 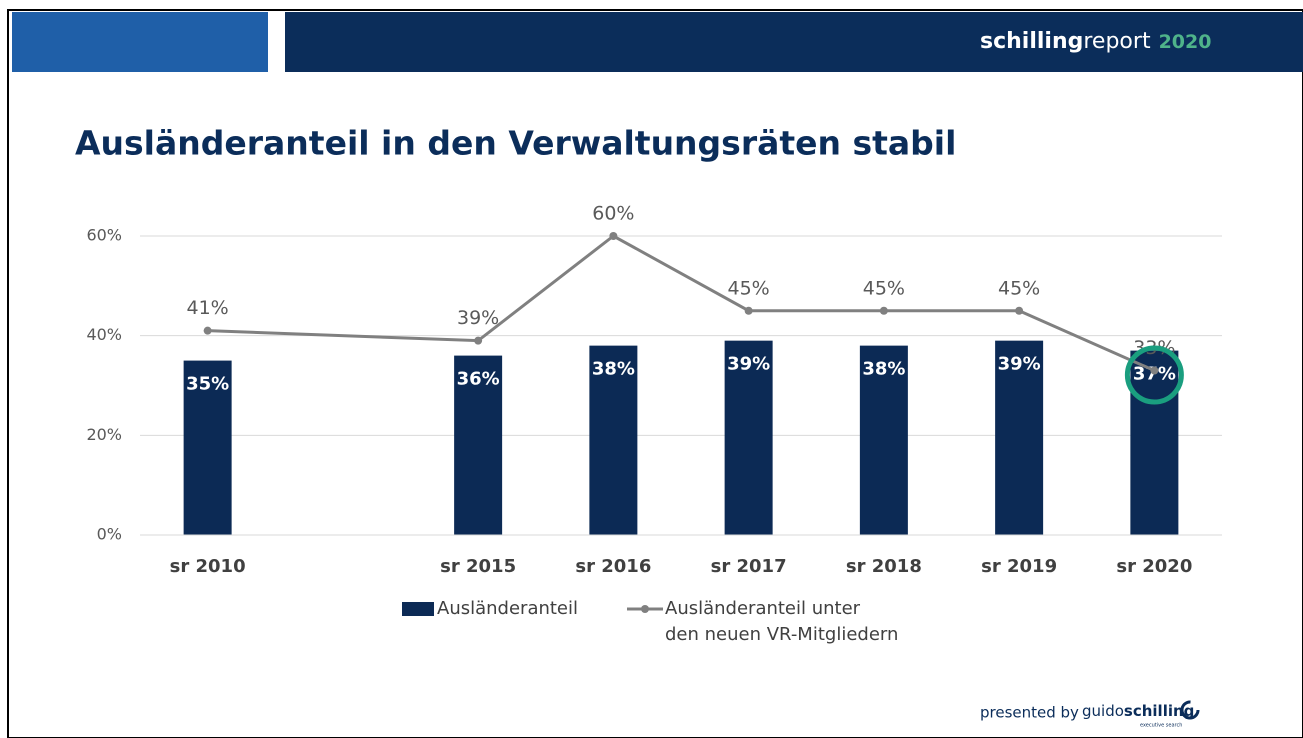 I want to click on legend-swatch-dot, so click(x=645, y=609).